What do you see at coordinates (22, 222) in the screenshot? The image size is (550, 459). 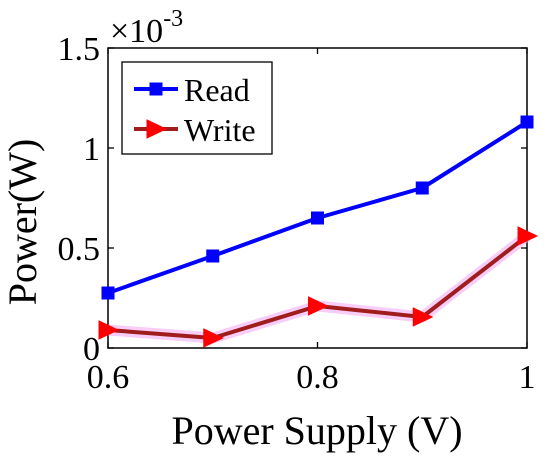 I see `y-axis-label: Power(W)` at bounding box center [22, 222].